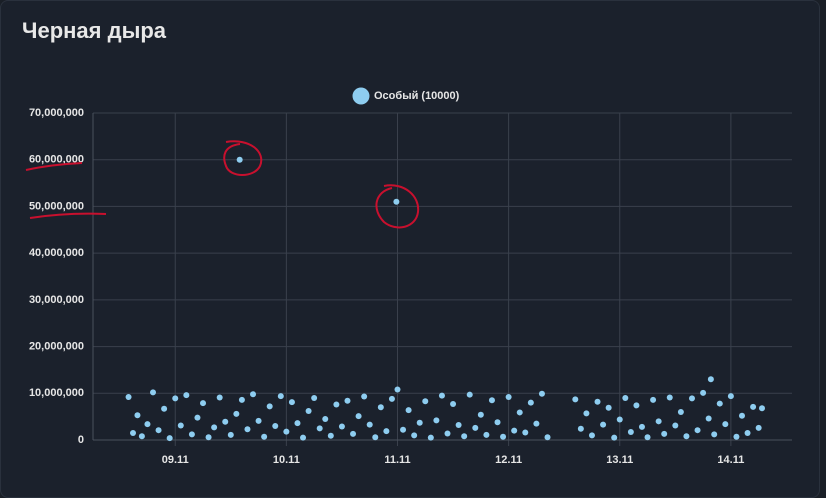  Describe the element at coordinates (619, 460) in the screenshot. I see `x-tick-label: 13.11` at that location.